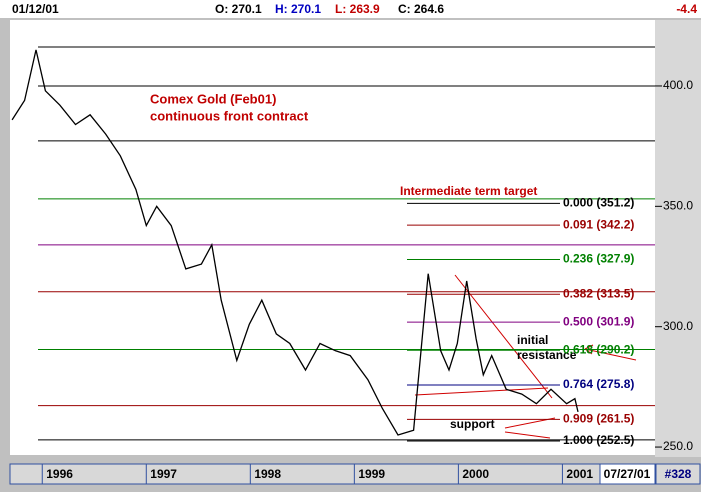 This screenshot has height=492, width=701. What do you see at coordinates (357, 9) in the screenshot?
I see `header-low: L: 263.9` at bounding box center [357, 9].